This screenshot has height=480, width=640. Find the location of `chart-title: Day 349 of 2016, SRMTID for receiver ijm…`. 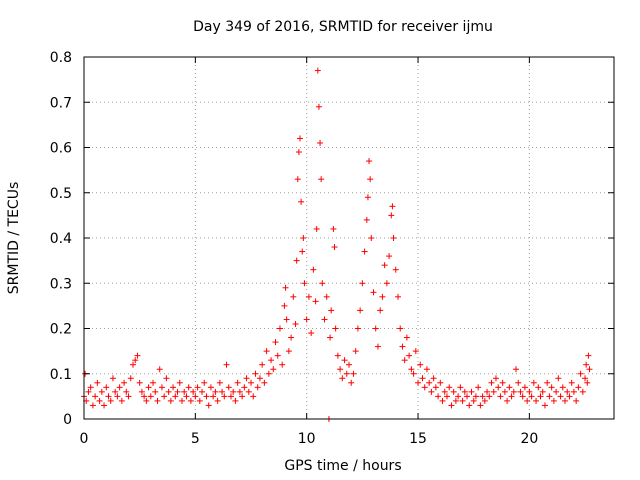

chart-title: Day 349 of 2016, SRMTID for receiver ijm… is located at coordinates (343, 27).